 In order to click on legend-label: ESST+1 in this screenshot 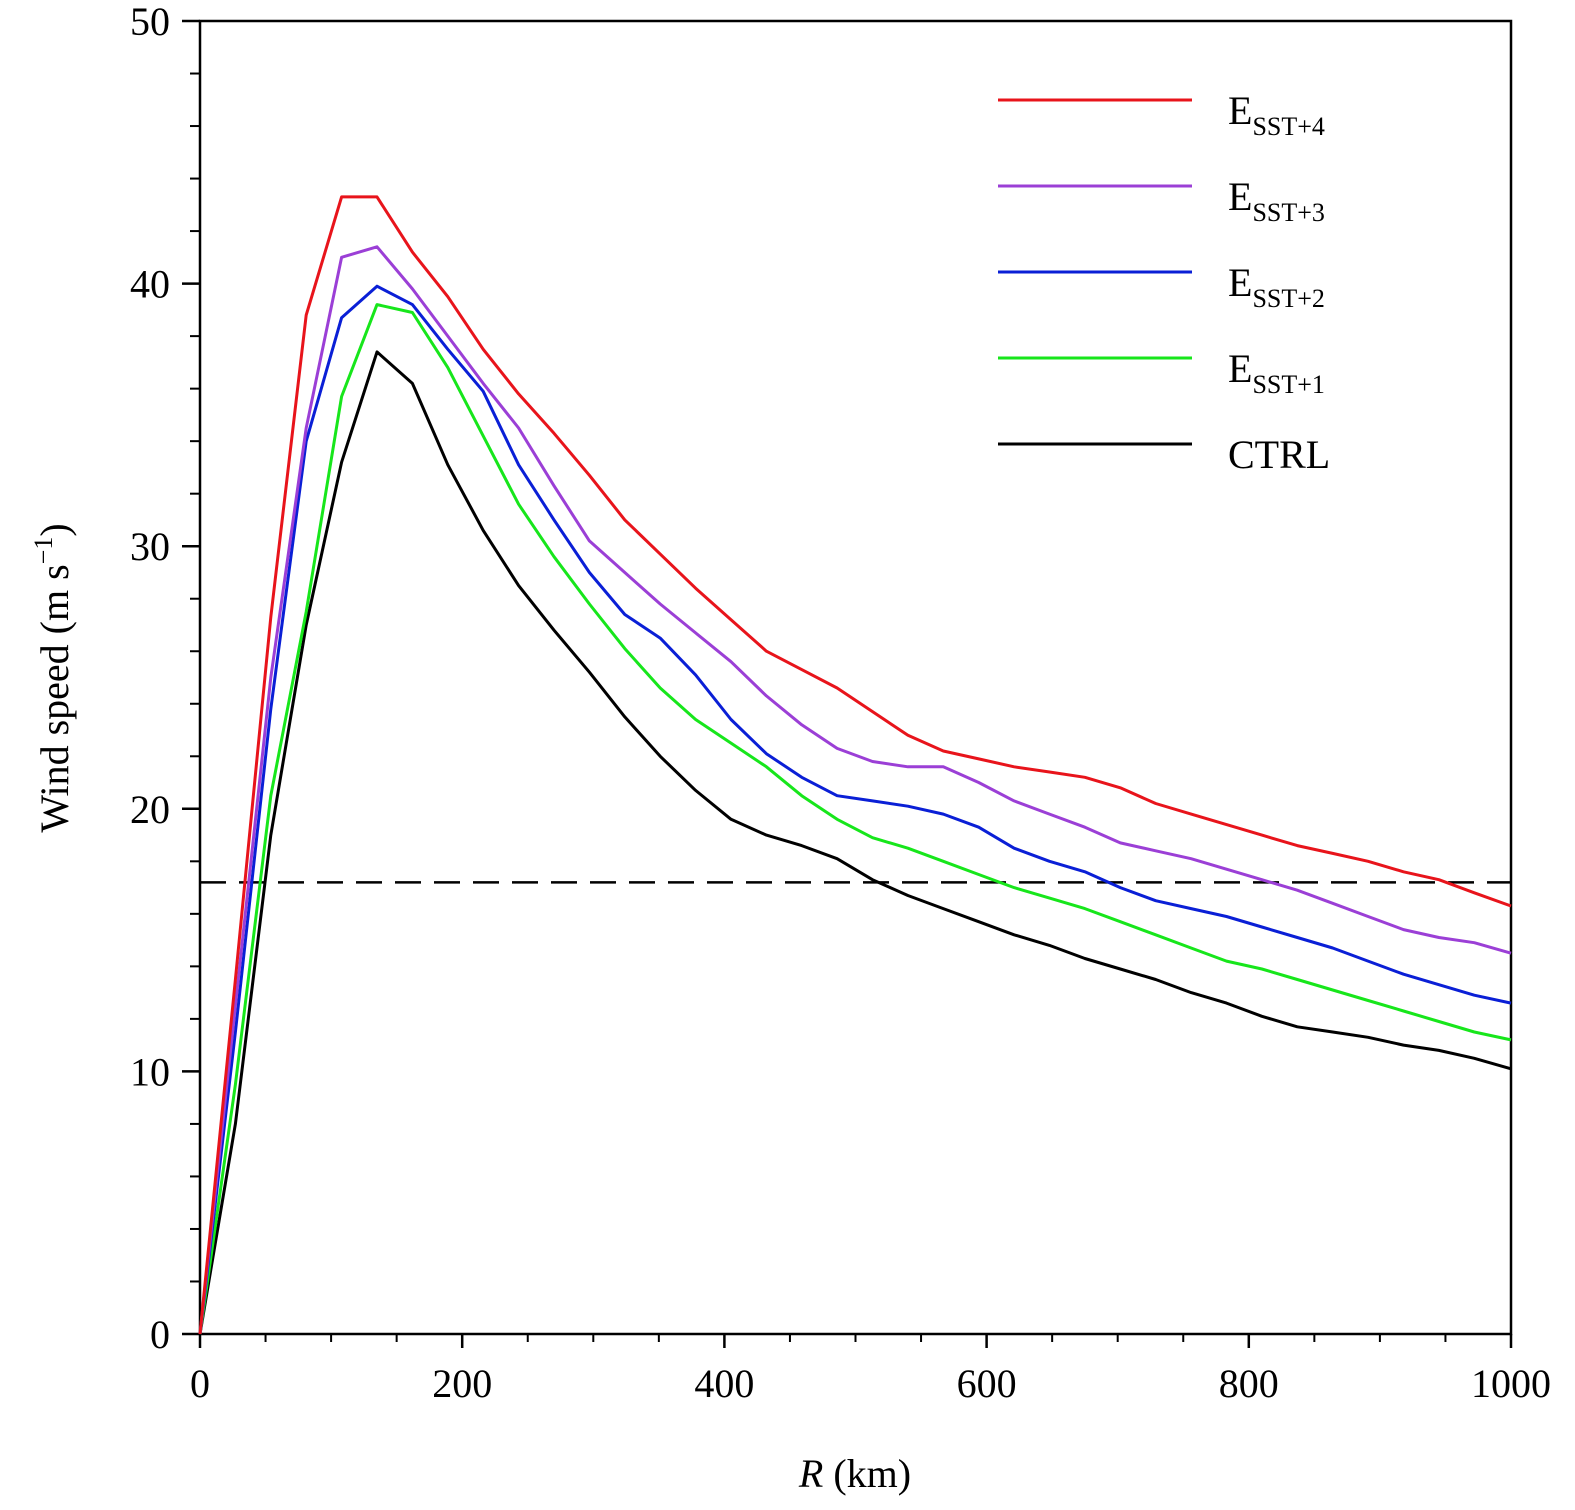, I will do `click(1276, 372)`.